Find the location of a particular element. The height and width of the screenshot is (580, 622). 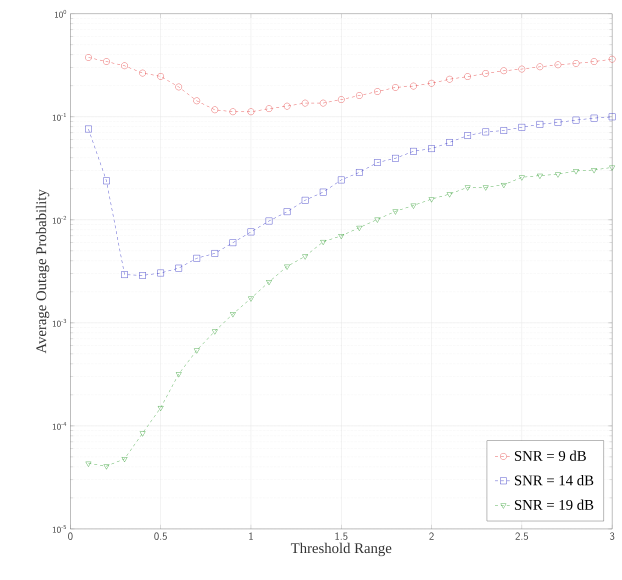

y-tick-label: 10$^{-5}$ is located at coordinates (59, 528).